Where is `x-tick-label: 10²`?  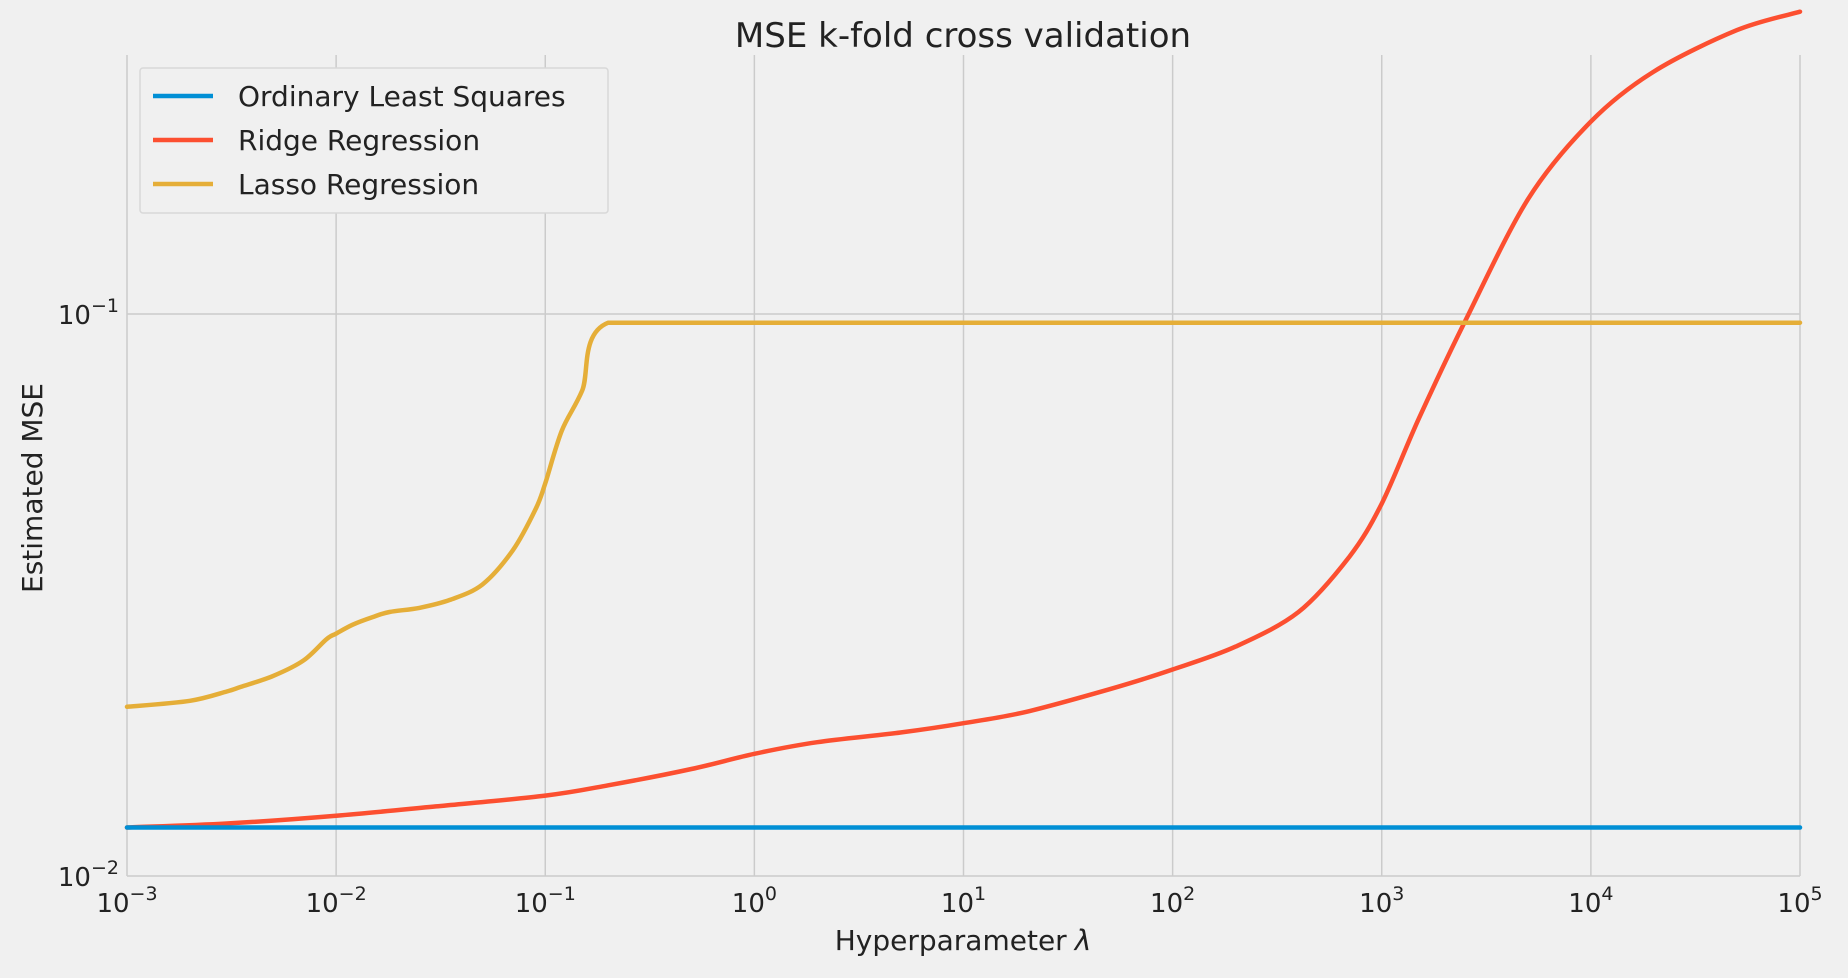 x-tick-label: 10² is located at coordinates (1172, 901).